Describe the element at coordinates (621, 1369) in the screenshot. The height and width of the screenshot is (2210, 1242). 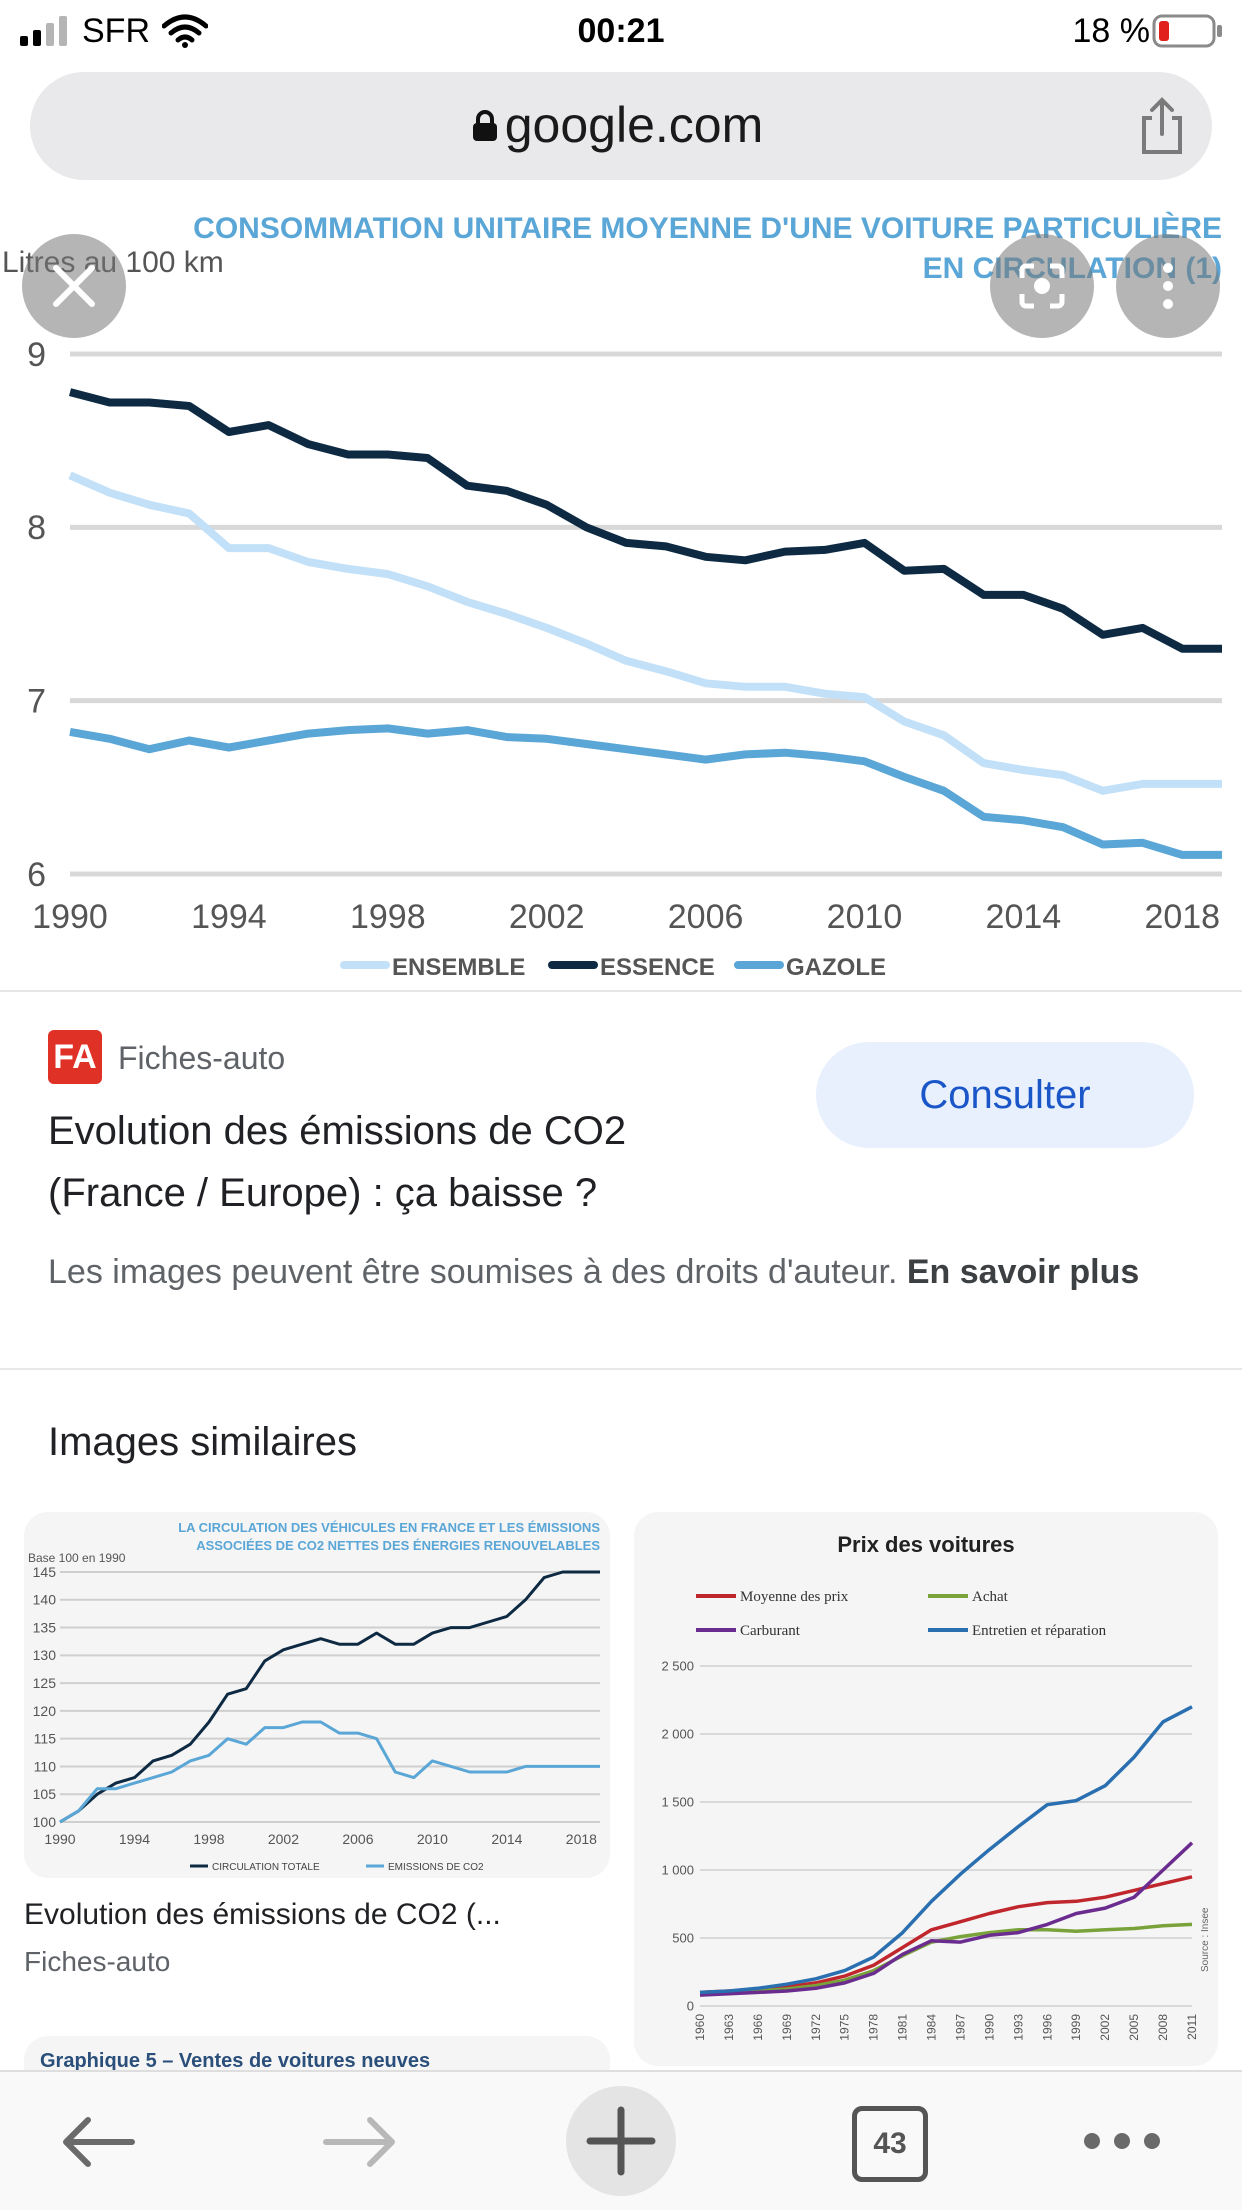
I see `divider` at that location.